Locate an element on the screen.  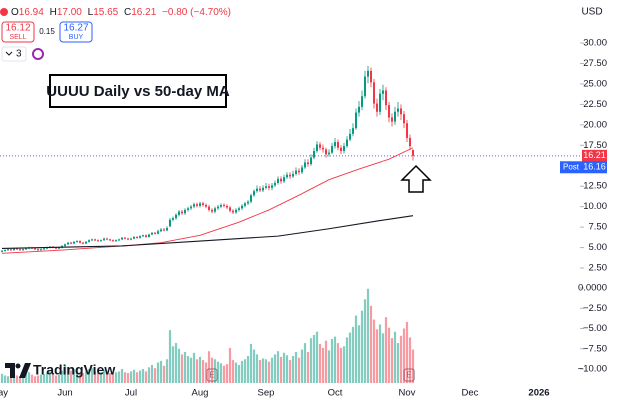
ohlc-value: 16.94 is located at coordinates (31, 12).